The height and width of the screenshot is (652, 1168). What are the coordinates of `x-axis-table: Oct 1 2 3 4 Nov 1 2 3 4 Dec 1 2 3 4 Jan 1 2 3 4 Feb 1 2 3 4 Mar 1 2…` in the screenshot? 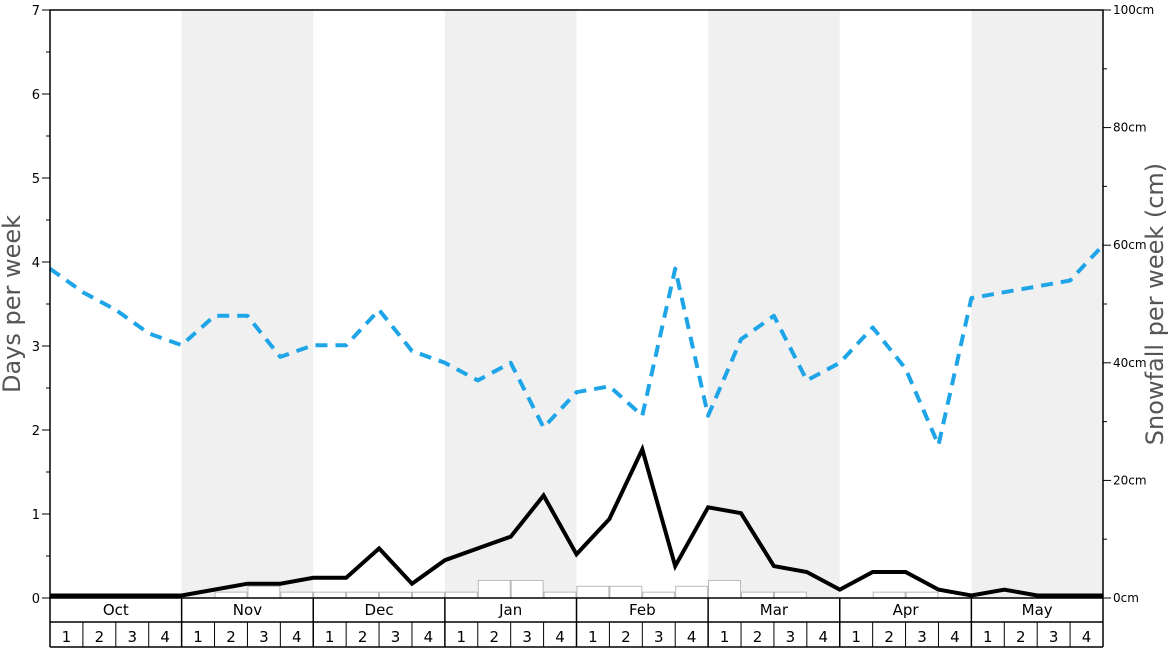 It's located at (576, 623).